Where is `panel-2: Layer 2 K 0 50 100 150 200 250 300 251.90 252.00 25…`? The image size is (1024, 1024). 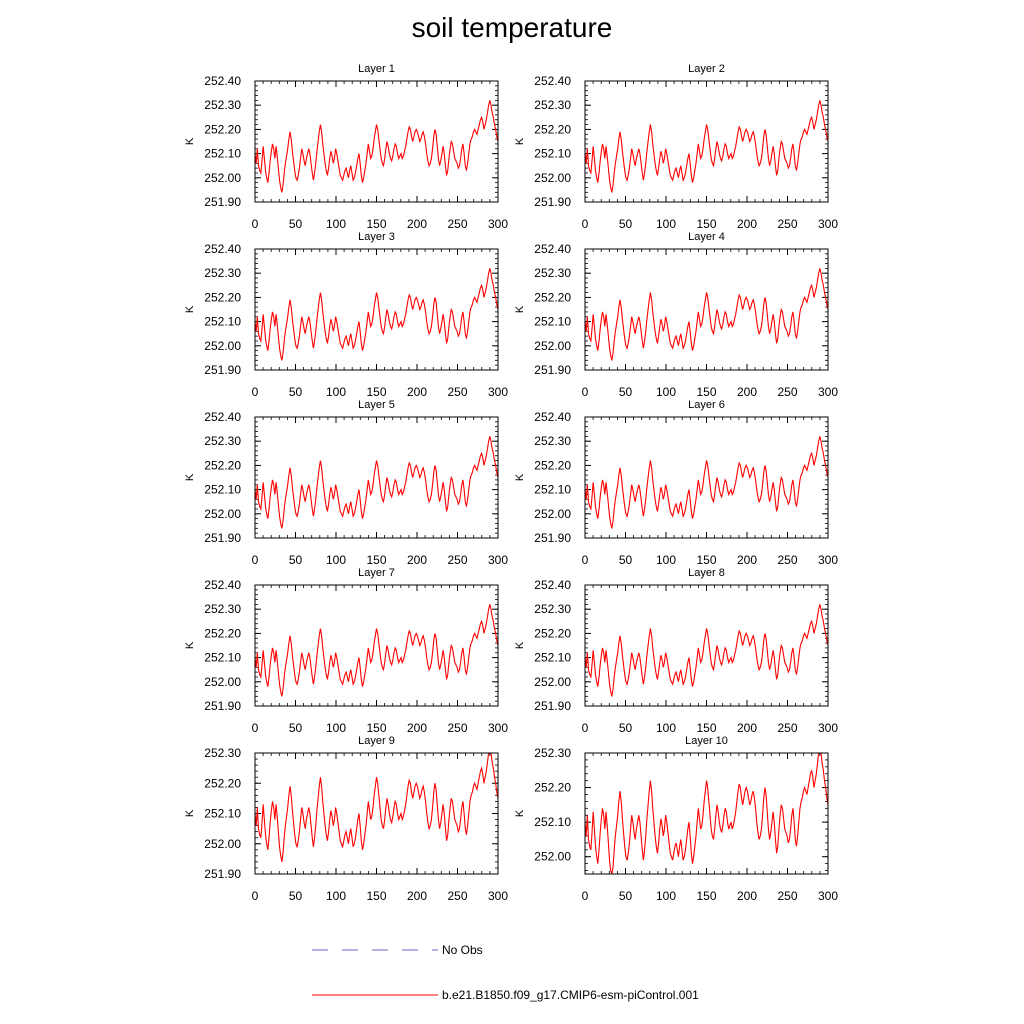 panel-2: Layer 2 K 0 50 100 150 200 250 300 251.90 252.00 25… is located at coordinates (676, 147).